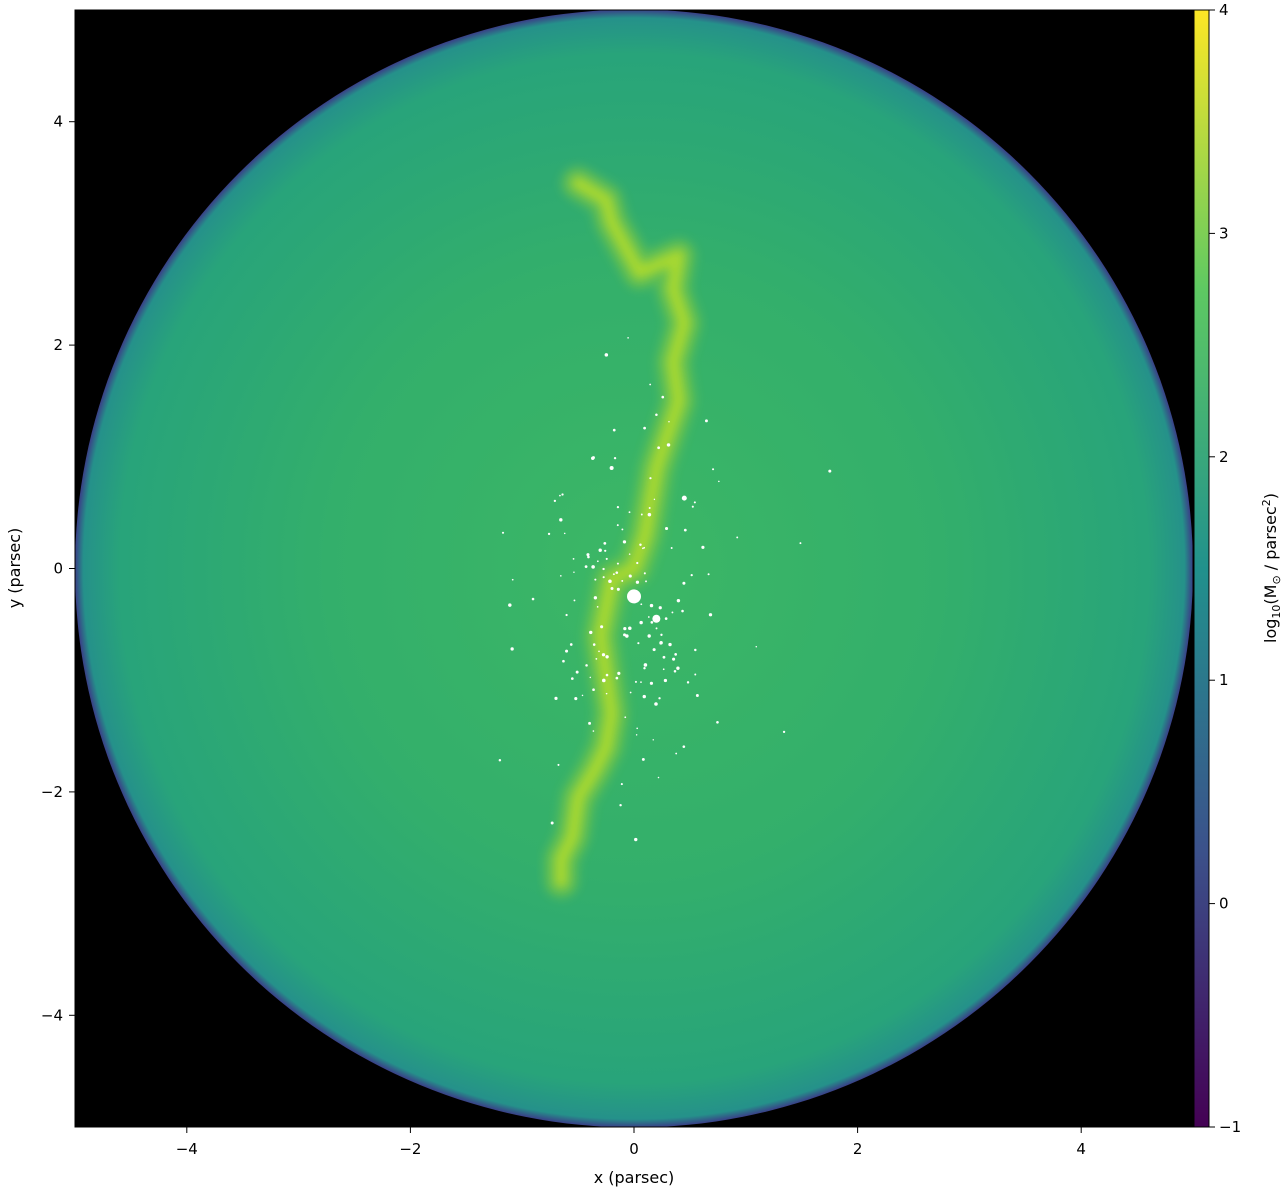 The image size is (1288, 1189). I want to click on x-tick-label: −2, so click(410, 1149).